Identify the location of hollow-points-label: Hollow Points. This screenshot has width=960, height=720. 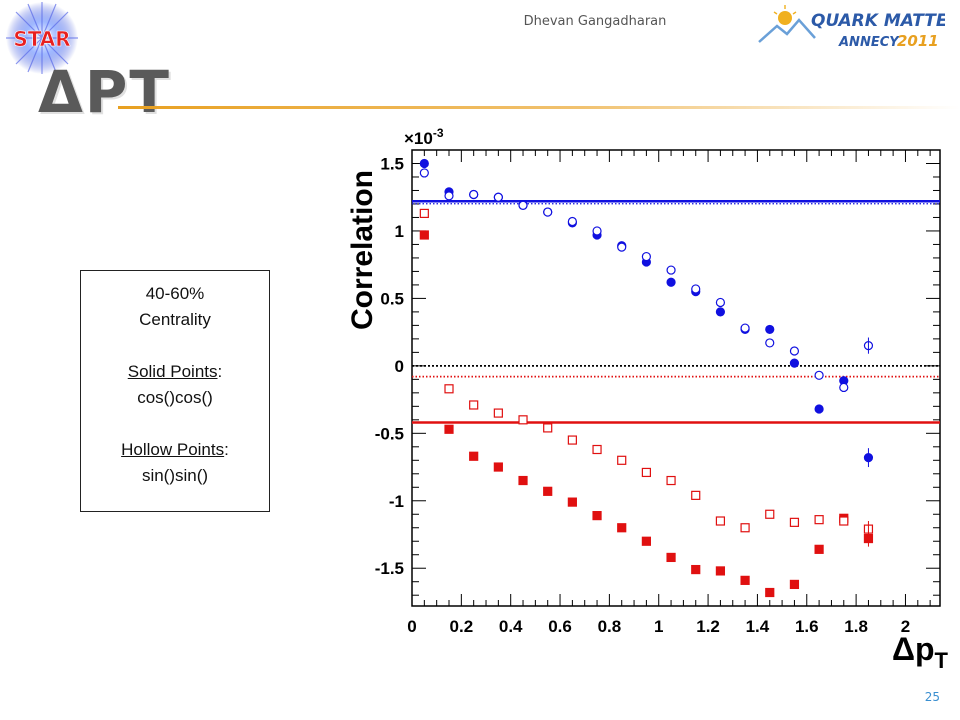
(173, 449).